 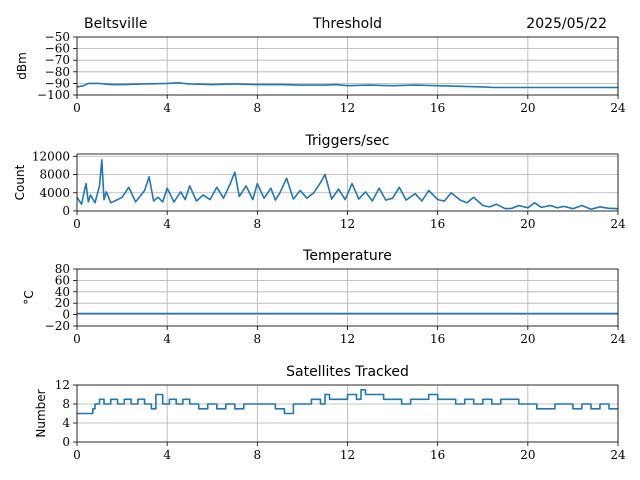 What do you see at coordinates (62, 303) in the screenshot?
I see `y-tick-label: 20` at bounding box center [62, 303].